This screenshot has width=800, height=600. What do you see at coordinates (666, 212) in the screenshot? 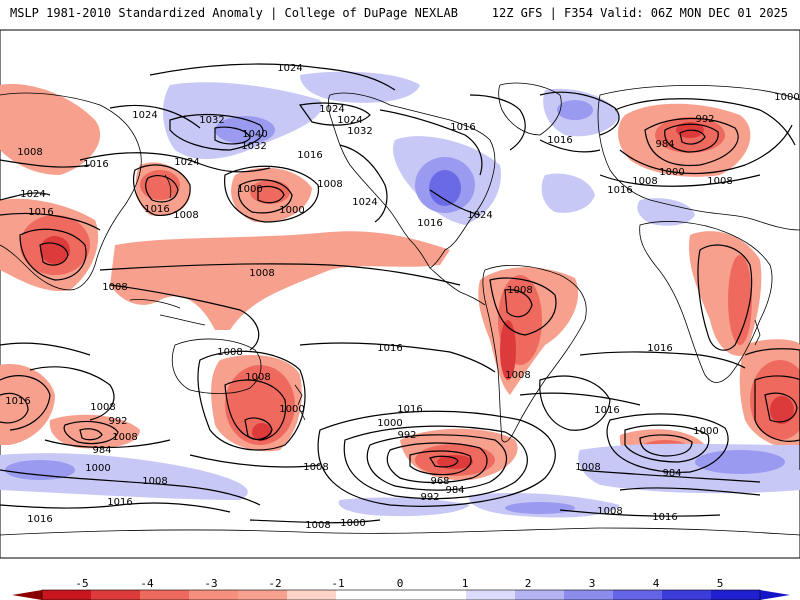
I see `anomaly-high-indian` at bounding box center [666, 212].